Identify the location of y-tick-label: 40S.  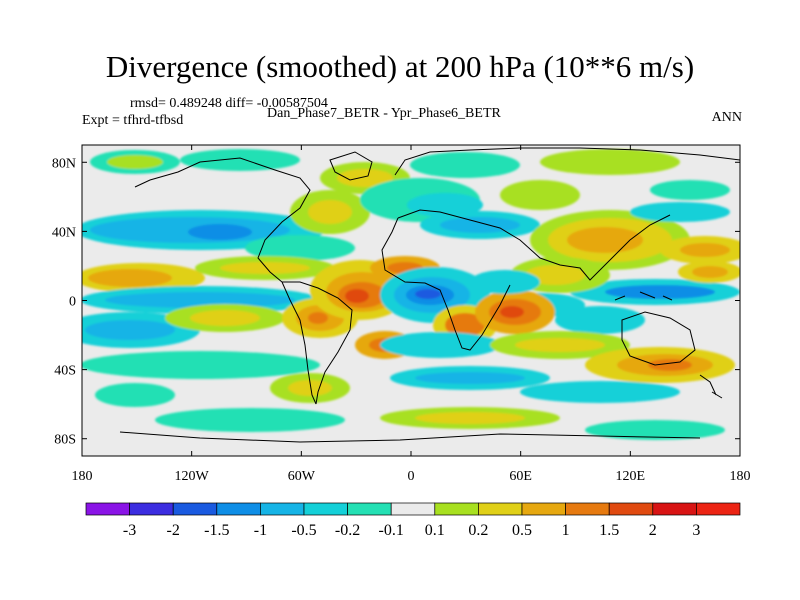
(65, 371).